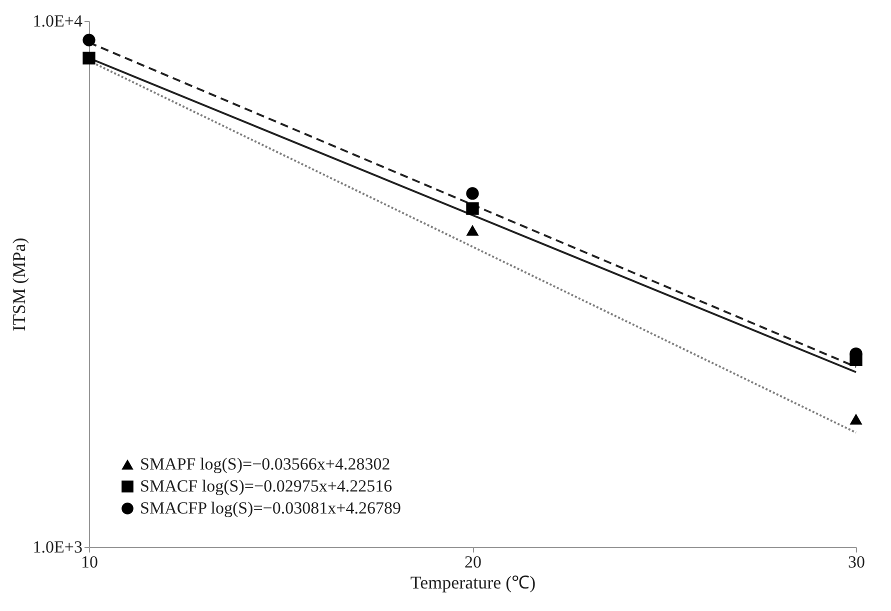  I want to click on legend-label: SMACFP log(S)=−0.03081x+4.26789, so click(270, 508).